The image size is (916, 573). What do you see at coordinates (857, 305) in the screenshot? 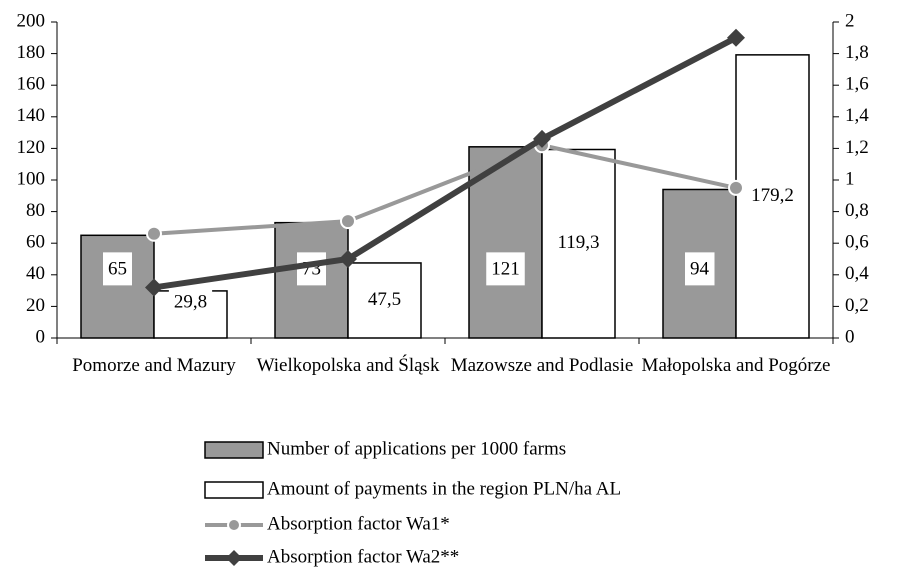
I see `y2-tick-label: 0,2` at bounding box center [857, 305].